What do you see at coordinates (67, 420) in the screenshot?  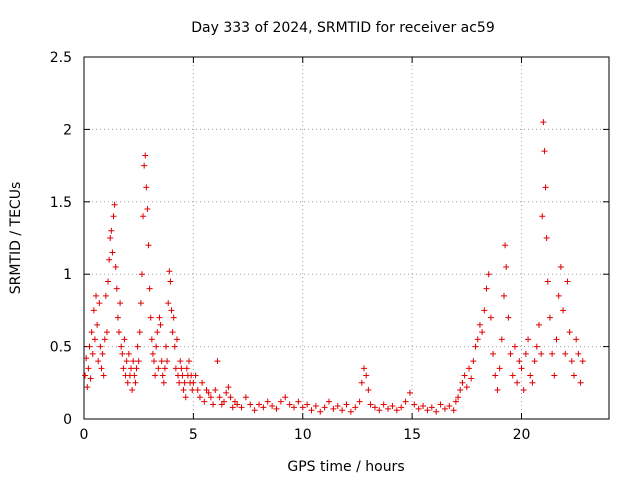 I see `y-tick-label: 0` at bounding box center [67, 420].